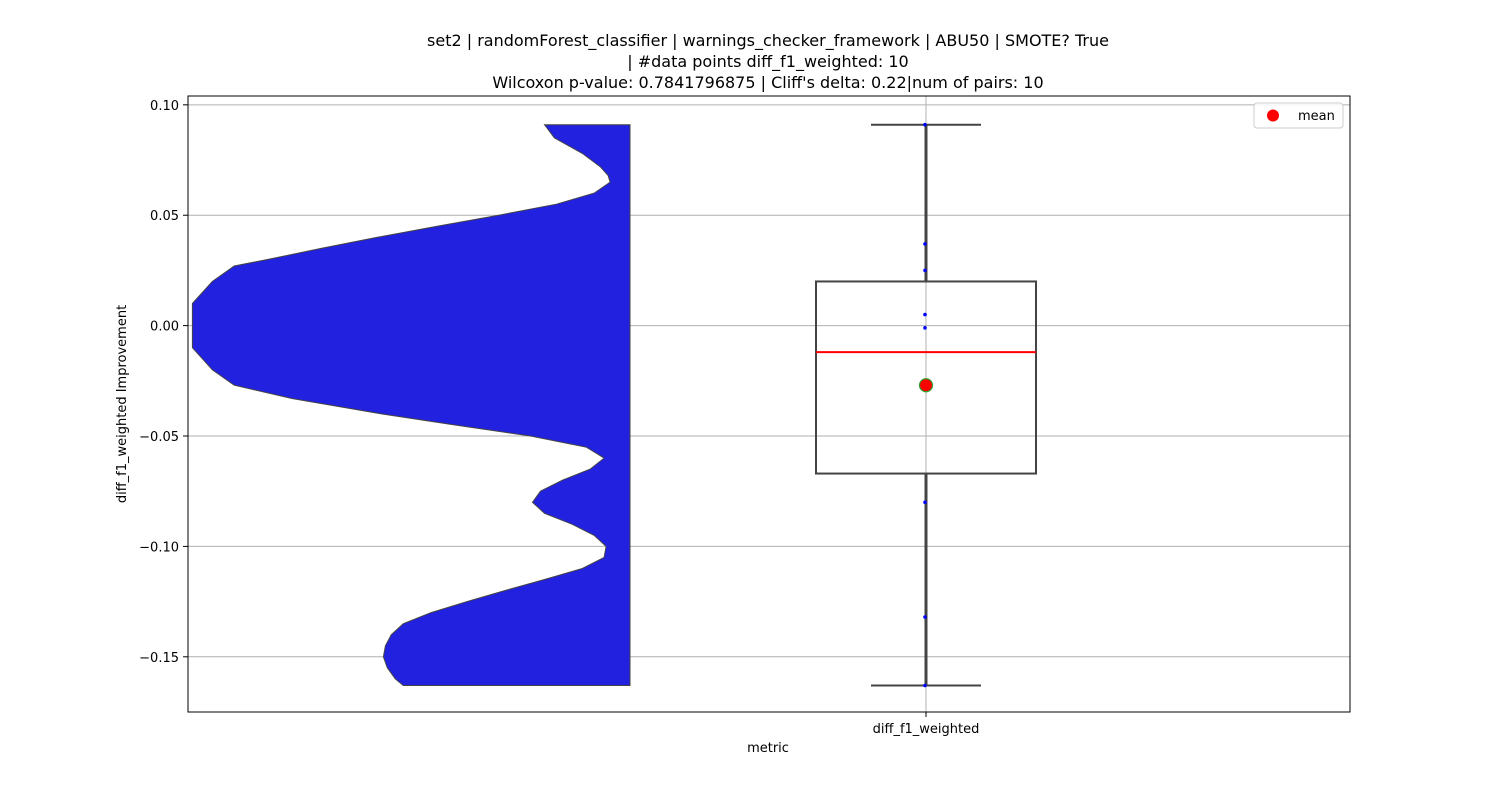 The width and height of the screenshot is (1500, 800). I want to click on y-axis-label: diff_f1_weighted Improvement, so click(122, 404).